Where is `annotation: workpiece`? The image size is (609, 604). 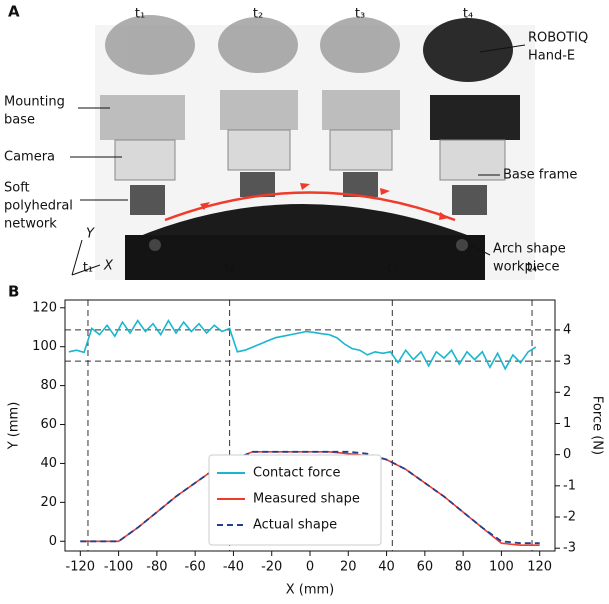 annotation: workpiece is located at coordinates (526, 267).